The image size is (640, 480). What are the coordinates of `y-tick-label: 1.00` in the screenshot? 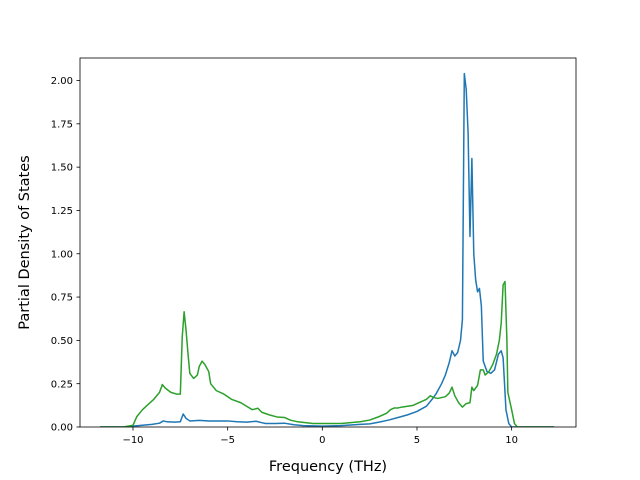 It's located at (62, 254).